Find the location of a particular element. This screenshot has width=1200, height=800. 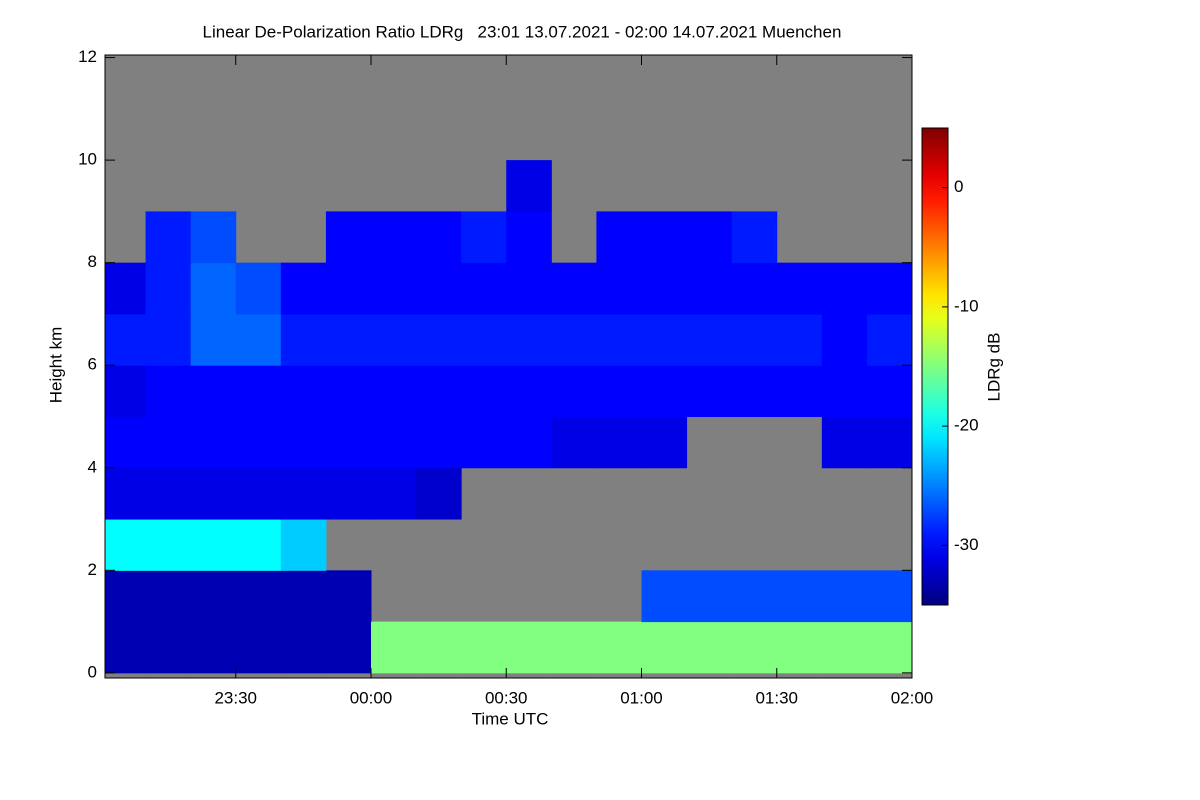

y-tick-label: 8 is located at coordinates (92, 261).